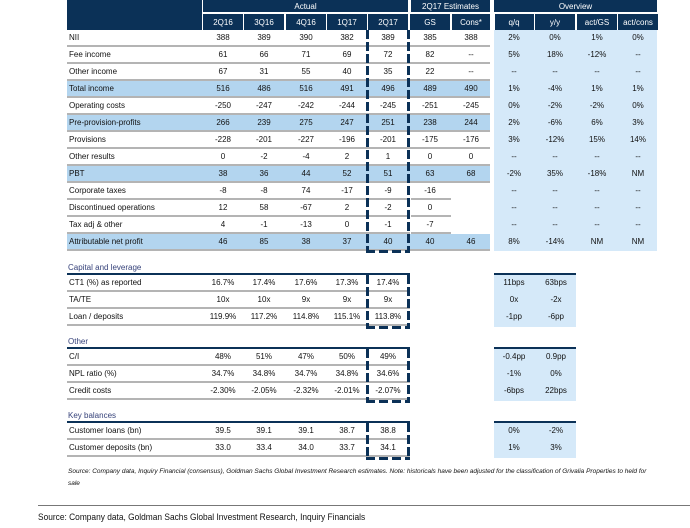 Image resolution: width=690 pixels, height=528 pixels. I want to click on table-cell: 10x, so click(264, 299).